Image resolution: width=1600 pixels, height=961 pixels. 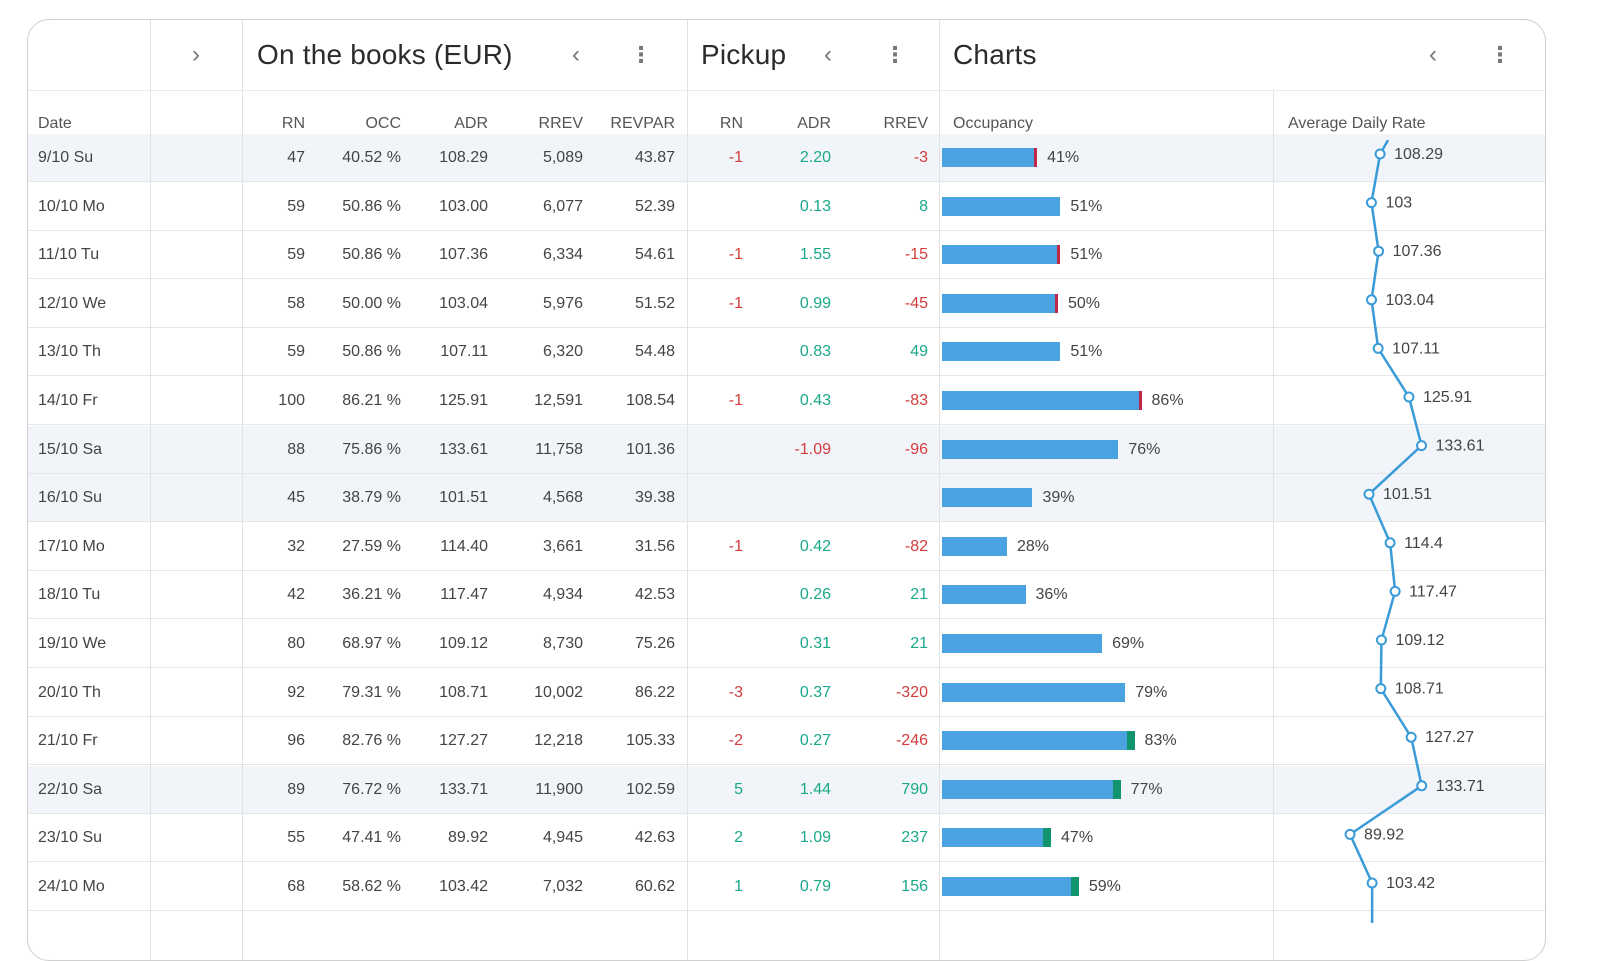 What do you see at coordinates (296, 303) in the screenshot?
I see `rn-cell: 58` at bounding box center [296, 303].